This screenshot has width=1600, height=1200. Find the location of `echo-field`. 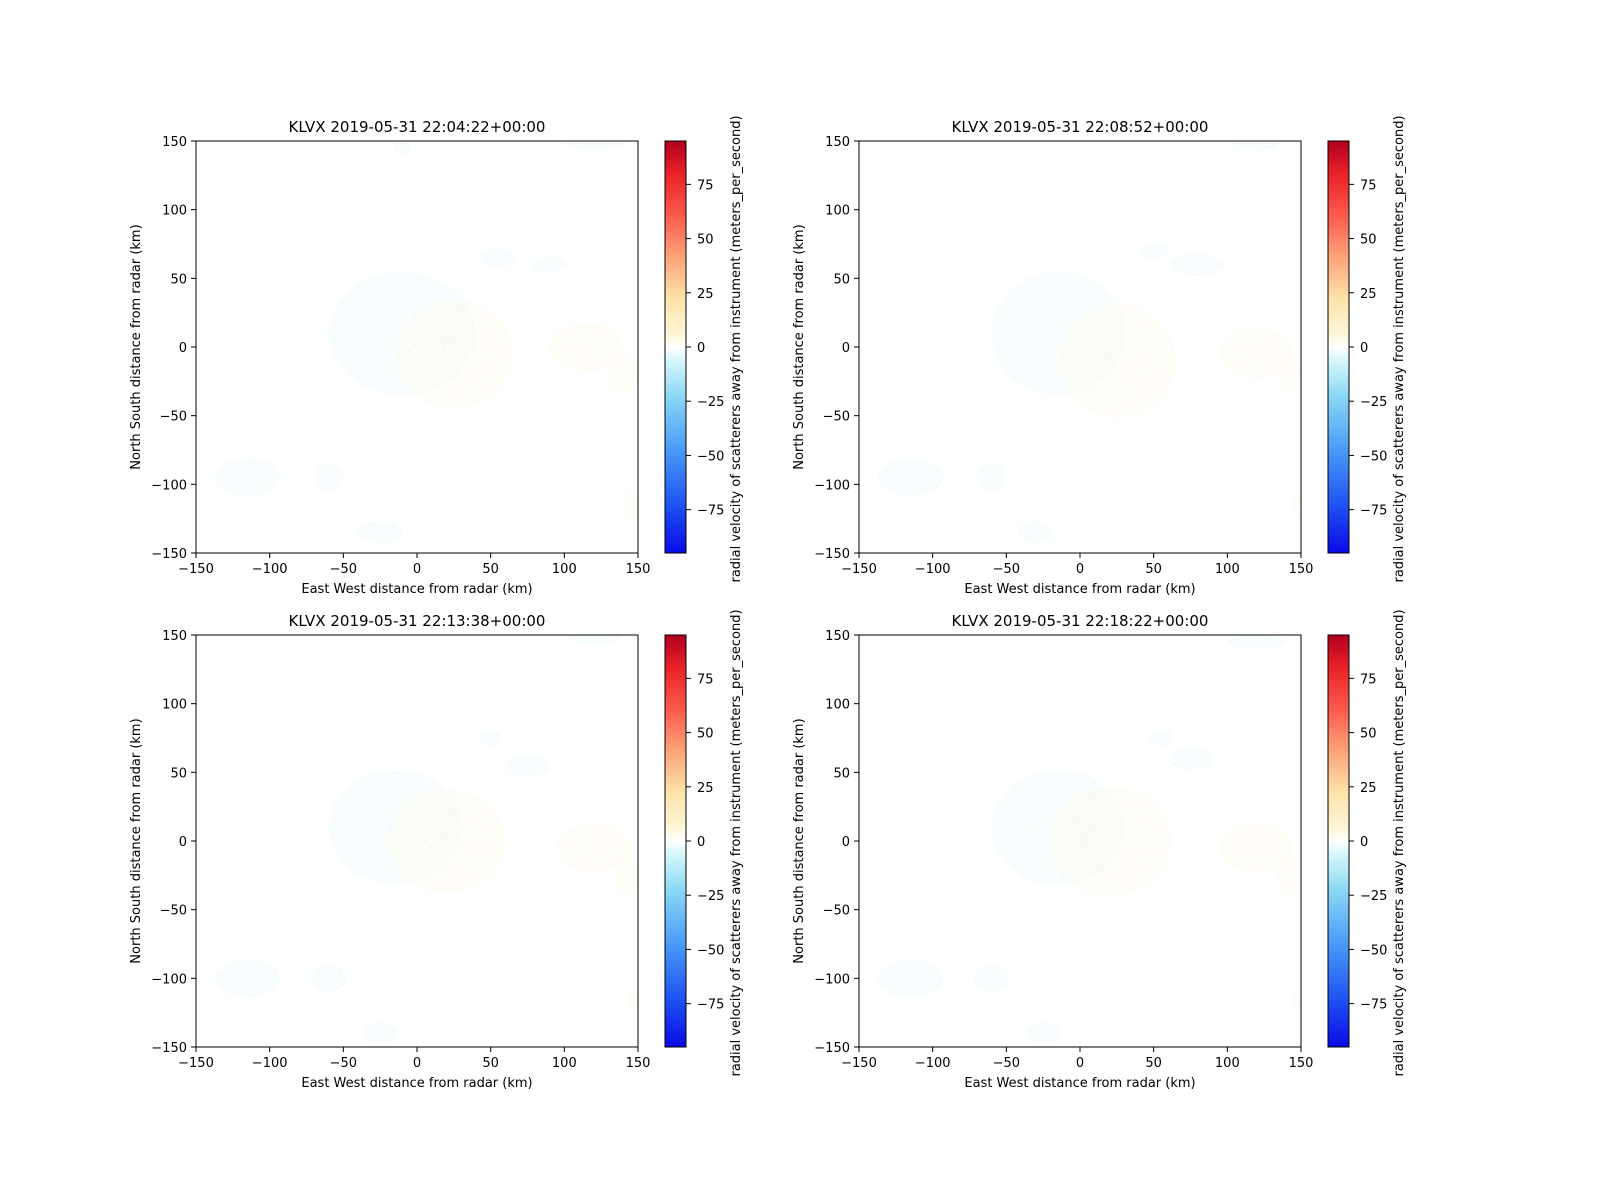

echo-field is located at coordinates (426, 840).